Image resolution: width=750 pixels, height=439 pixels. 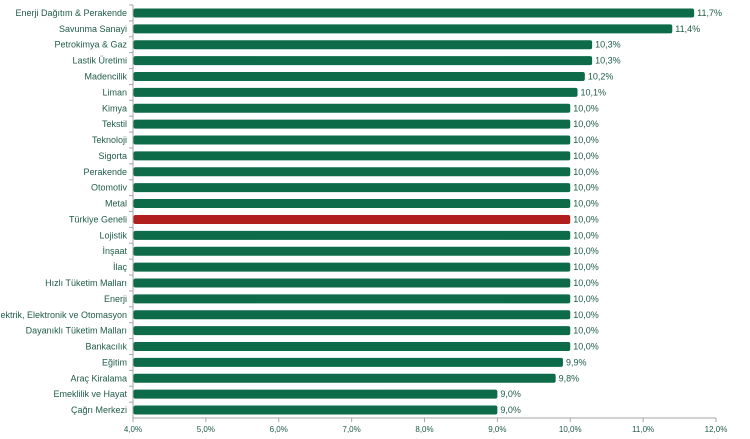 I want to click on category-label: Kimya, so click(x=114, y=108).